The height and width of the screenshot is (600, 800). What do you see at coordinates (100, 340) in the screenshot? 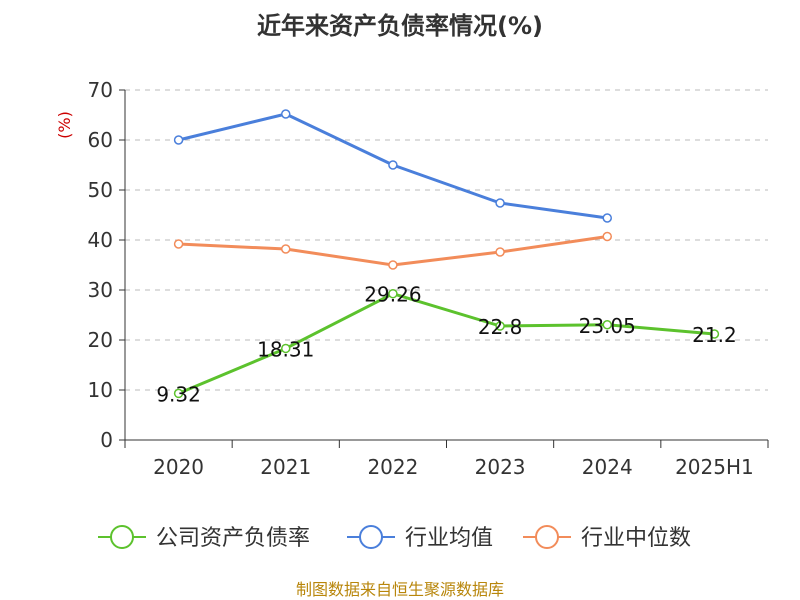
I see `y-tick-label: 20` at bounding box center [100, 340].